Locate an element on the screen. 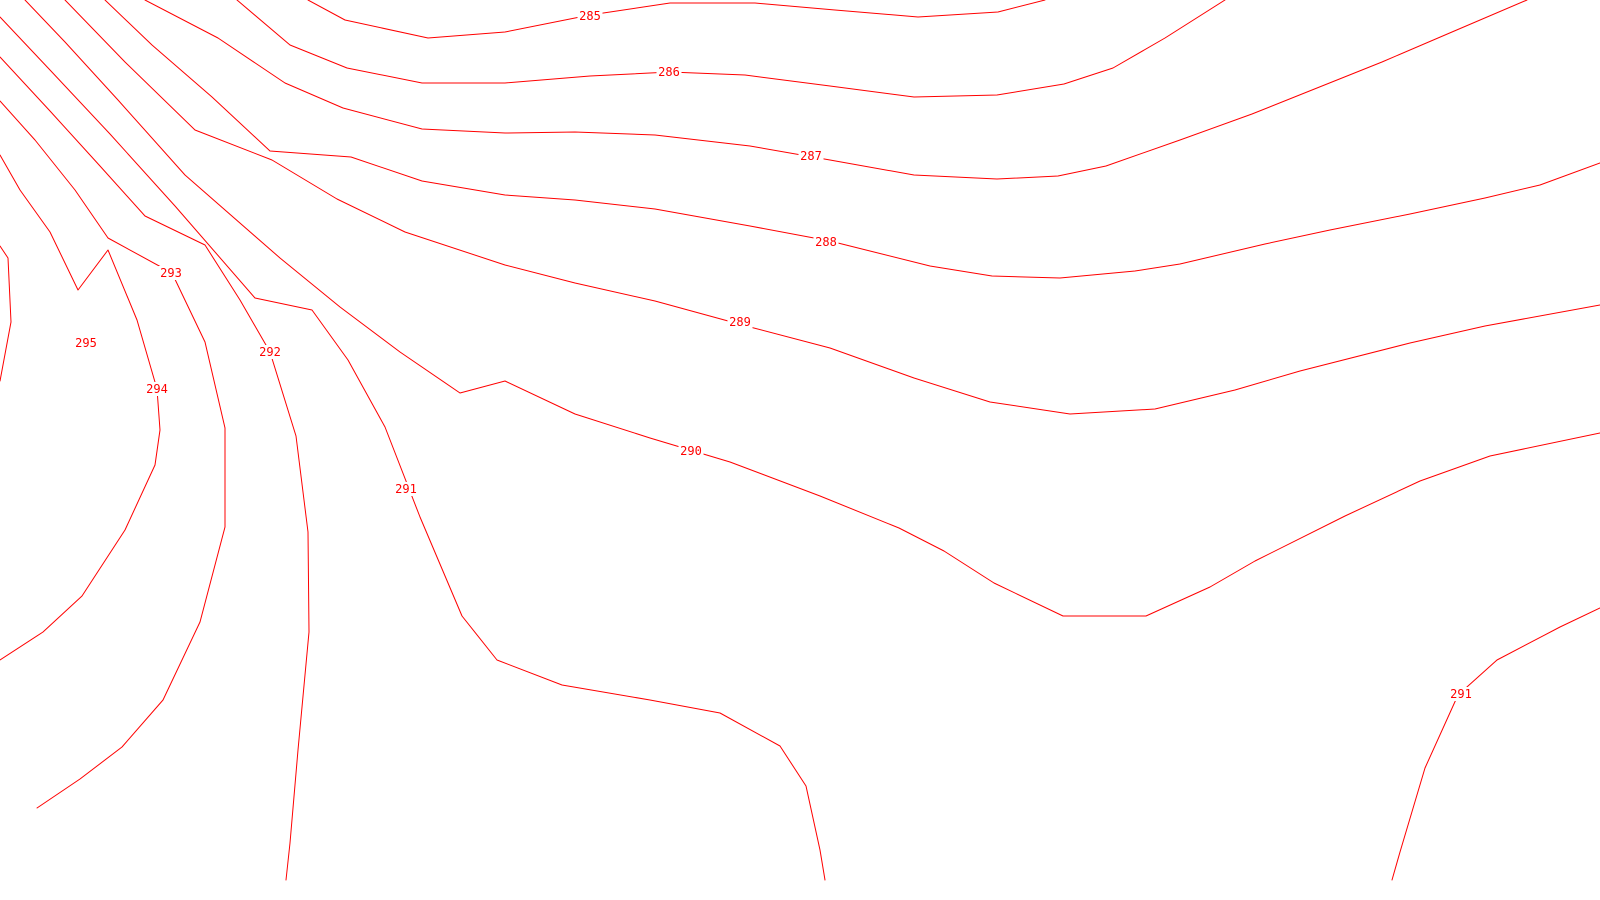 The height and width of the screenshot is (900, 1600). contour-line-291b is located at coordinates (1495, 744).